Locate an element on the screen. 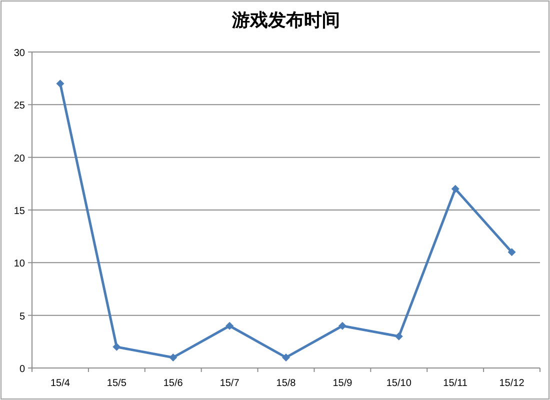 This screenshot has height=400, width=550. y-tick-label: 10 is located at coordinates (20, 264).